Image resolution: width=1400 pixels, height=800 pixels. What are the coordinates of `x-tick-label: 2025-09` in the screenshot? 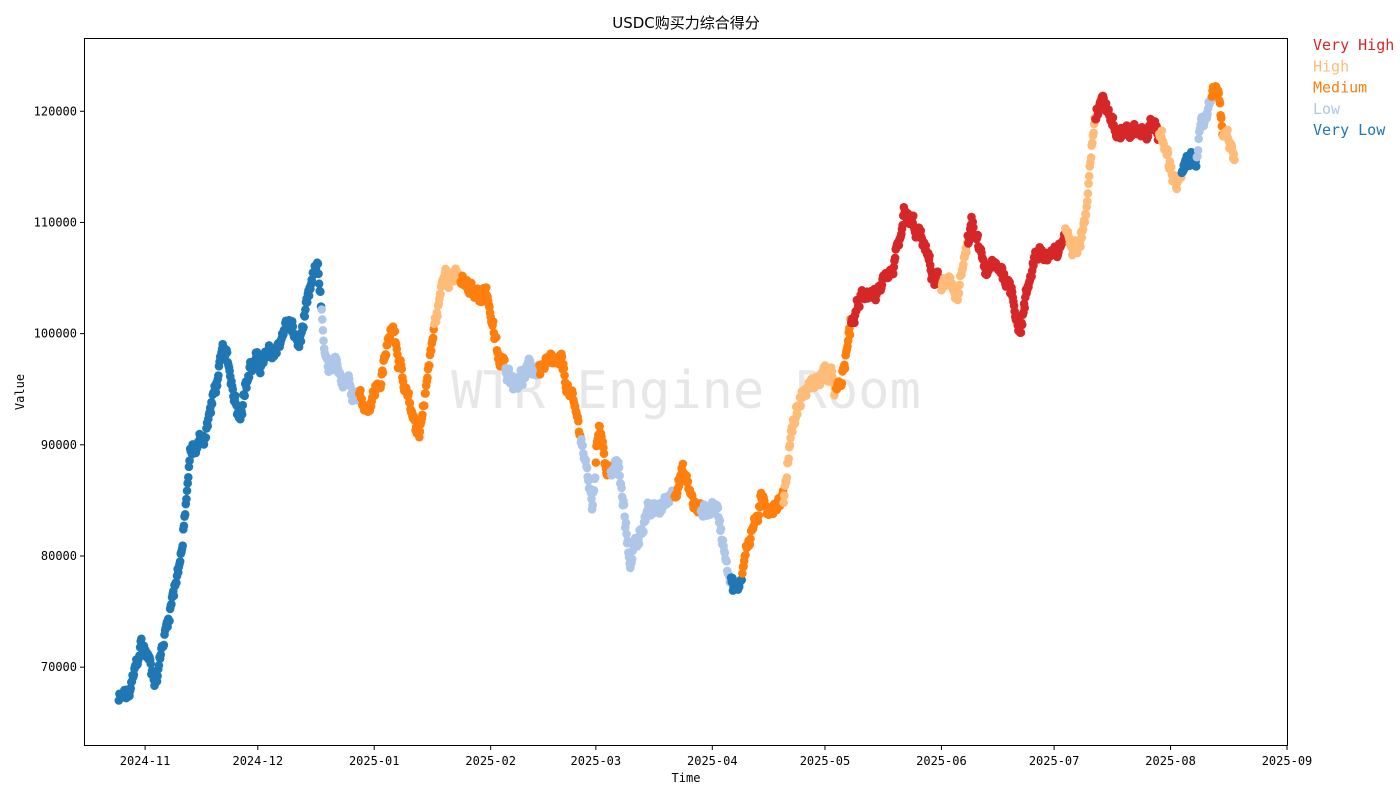 It's located at (1287, 761).